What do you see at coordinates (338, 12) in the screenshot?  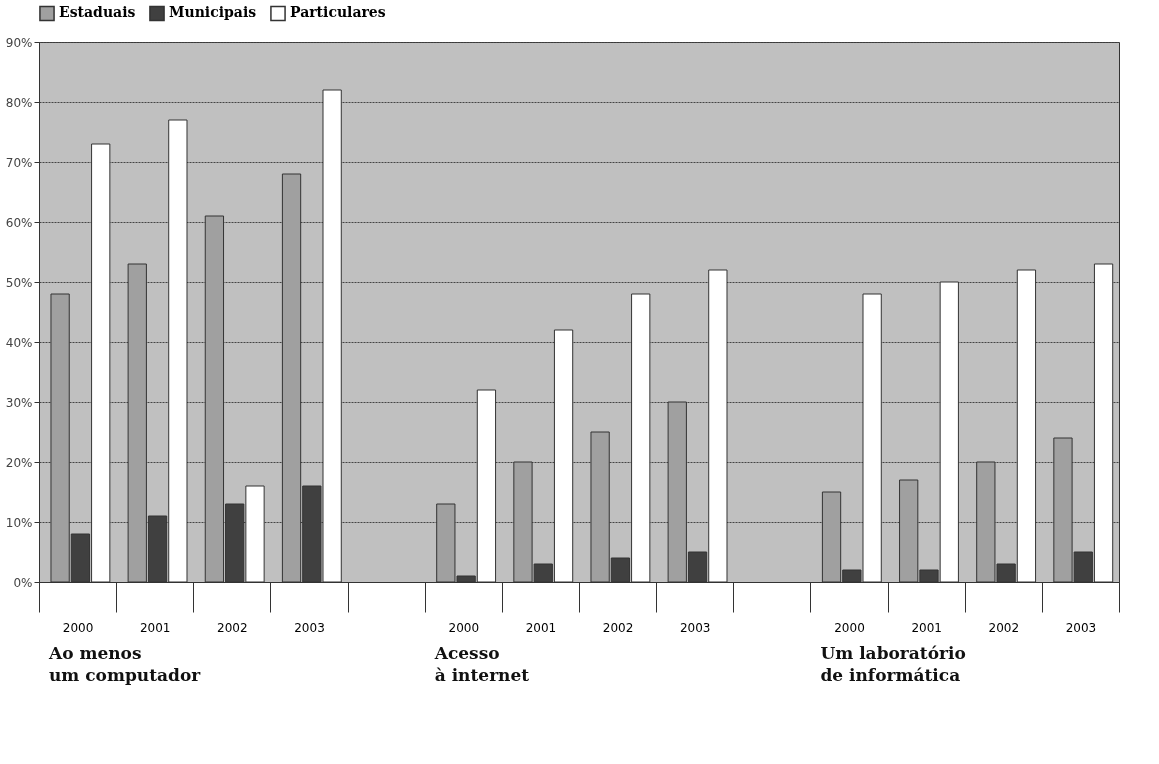 I see `legend-label: Particulares` at bounding box center [338, 12].